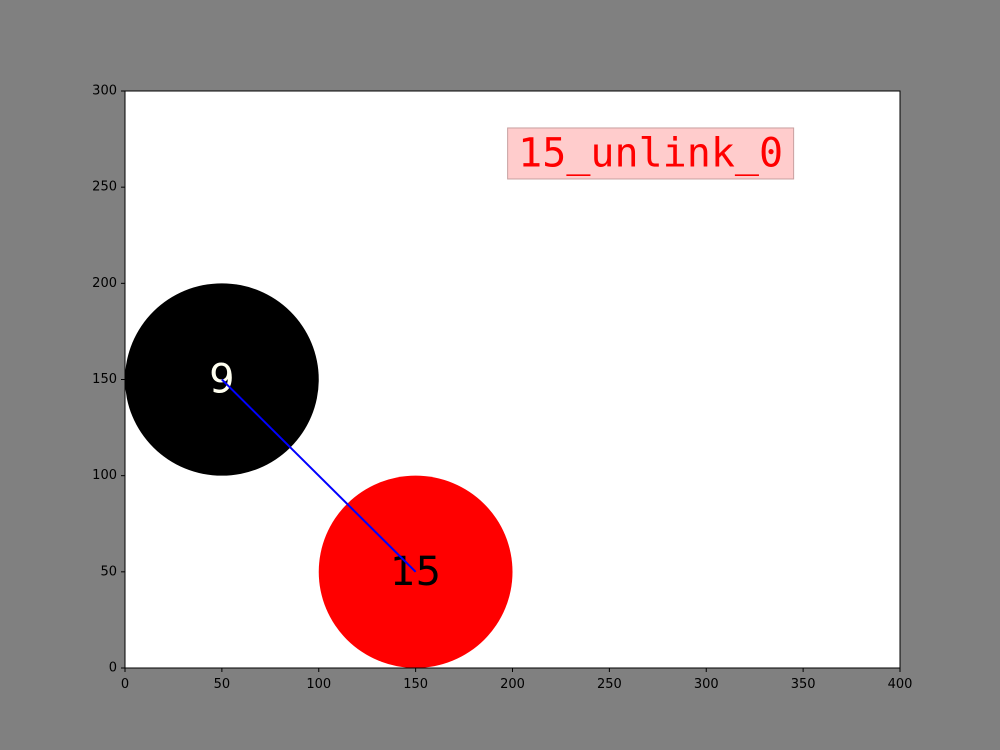 The width and height of the screenshot is (1000, 750). I want to click on y-tick-label: 200, so click(104, 283).